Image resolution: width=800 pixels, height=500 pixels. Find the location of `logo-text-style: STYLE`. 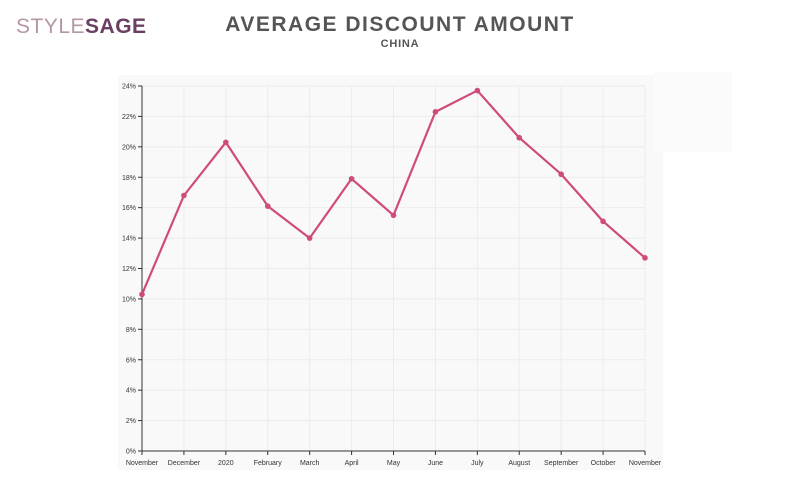

logo-text-style: STYLE is located at coordinates (51, 26).